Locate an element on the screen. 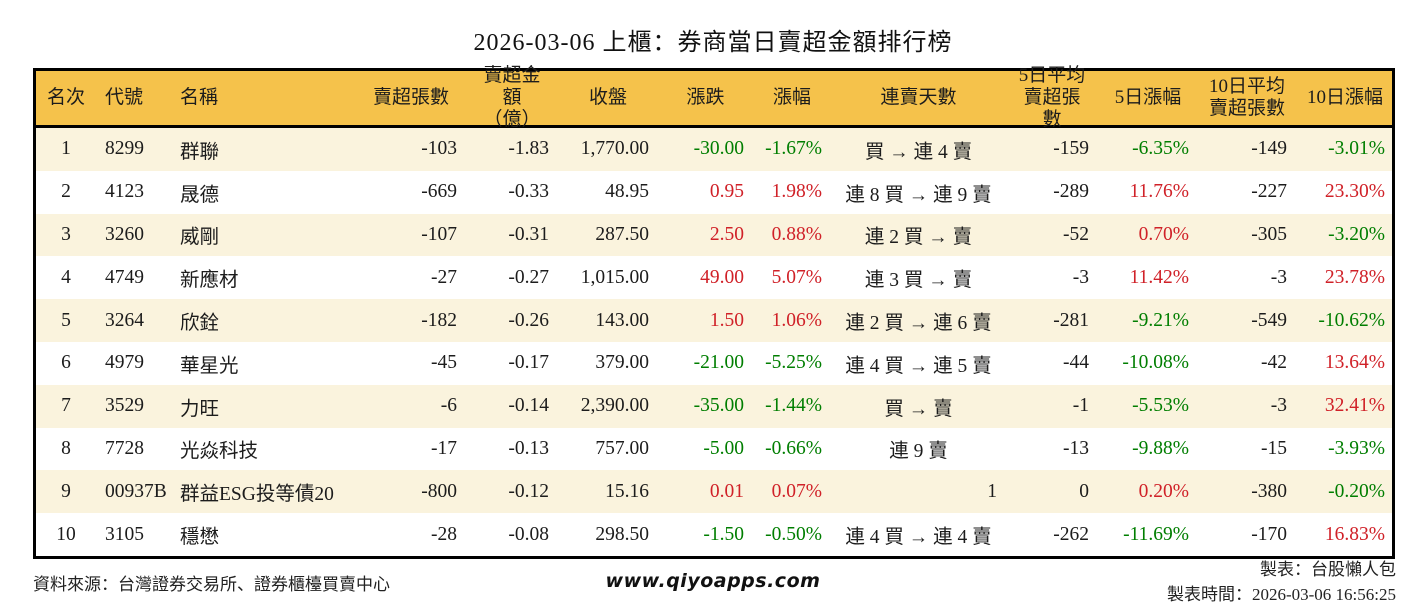 Image resolution: width=1426 pixels, height=612 pixels. cell-close: 379.00 is located at coordinates (622, 363).